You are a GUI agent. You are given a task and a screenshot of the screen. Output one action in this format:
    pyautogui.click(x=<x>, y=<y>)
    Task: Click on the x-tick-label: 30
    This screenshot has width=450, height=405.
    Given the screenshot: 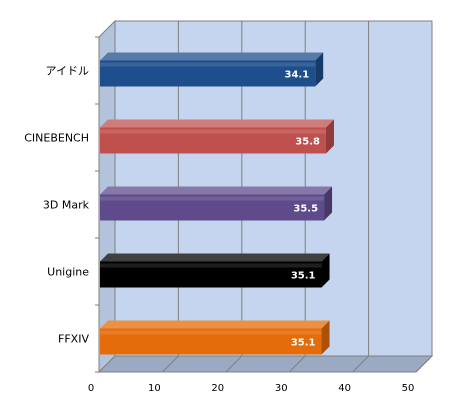 What is the action you would take?
    pyautogui.click(x=281, y=388)
    